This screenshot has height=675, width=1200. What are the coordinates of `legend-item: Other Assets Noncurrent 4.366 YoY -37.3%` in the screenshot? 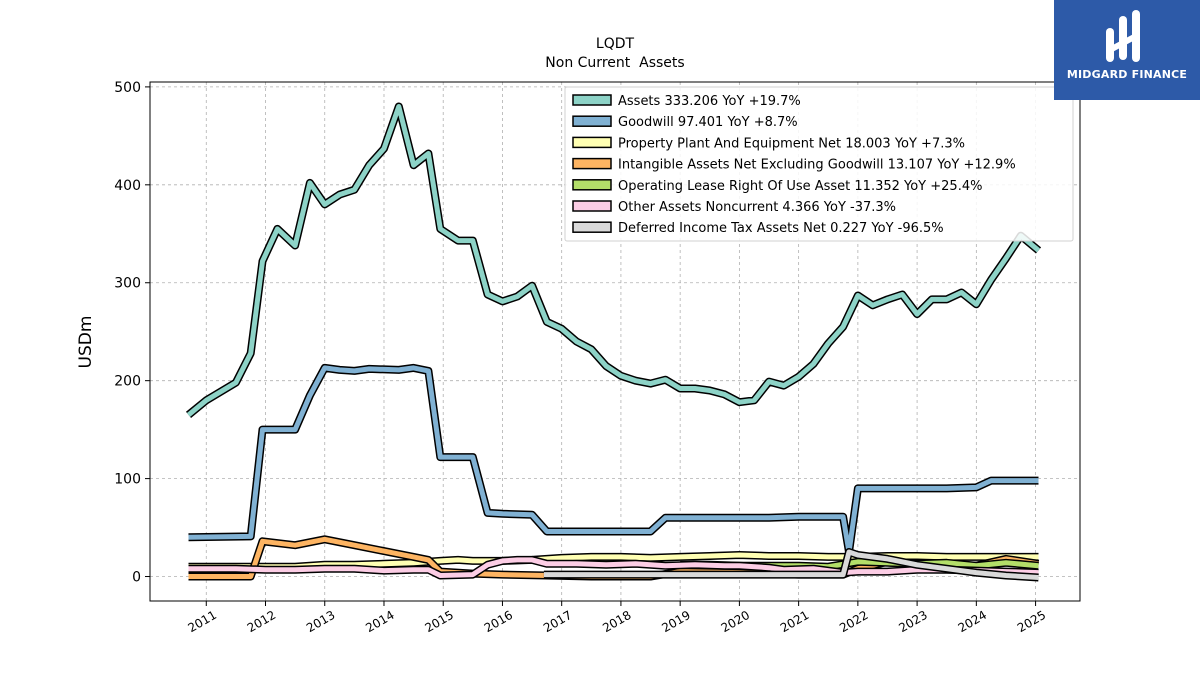 It's located at (734, 207).